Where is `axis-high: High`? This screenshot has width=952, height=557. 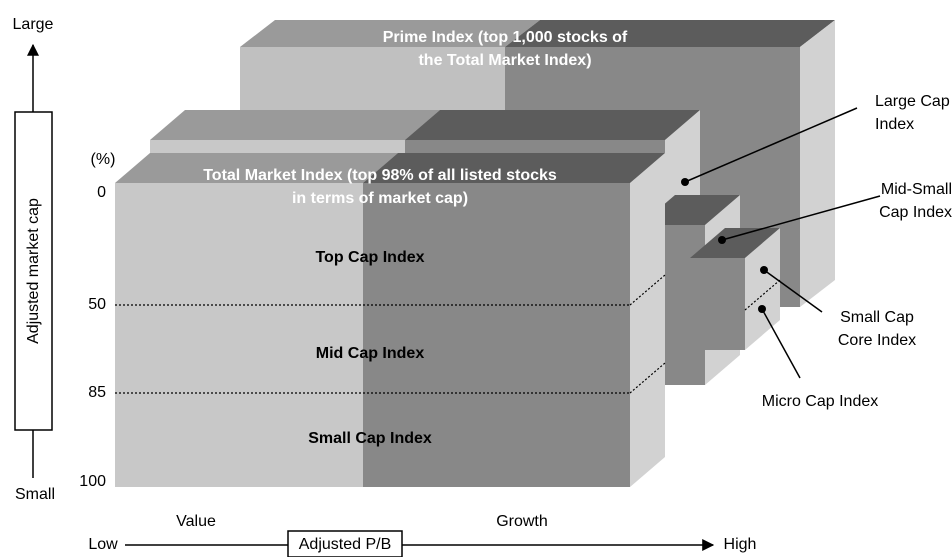
axis-high: High is located at coordinates (740, 544).